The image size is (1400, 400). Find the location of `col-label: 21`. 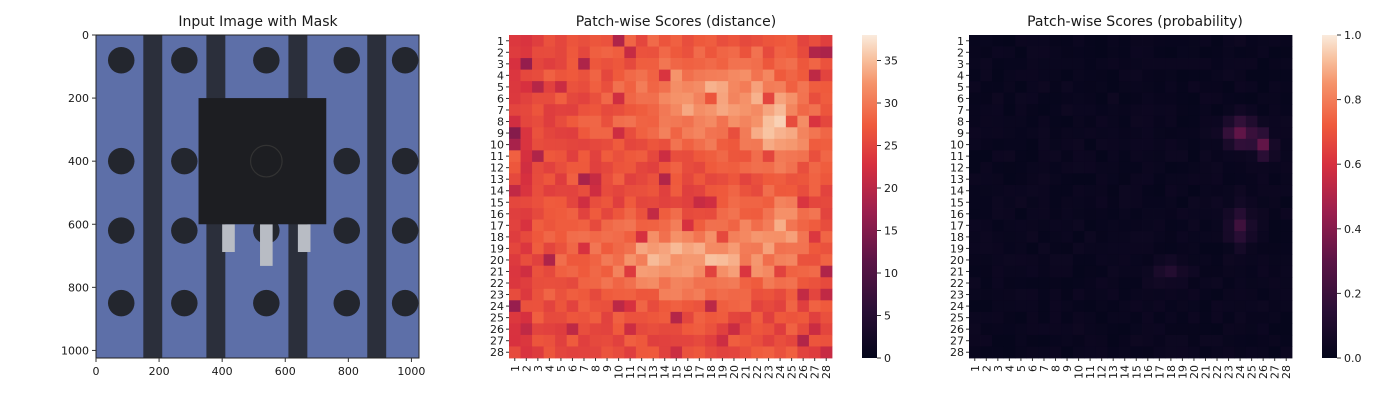

col-label: 21 is located at coordinates (745, 372).